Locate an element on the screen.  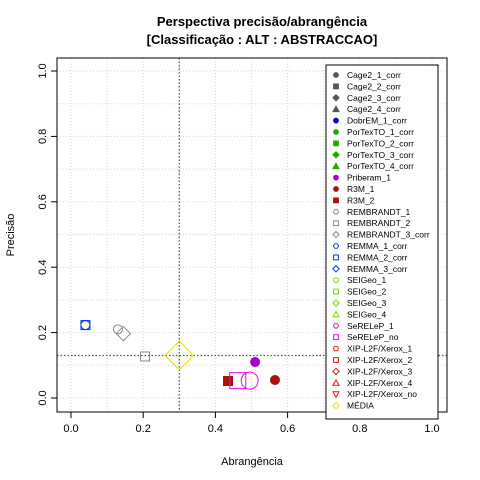
x-tick-label: 1.0 is located at coordinates (431, 429).